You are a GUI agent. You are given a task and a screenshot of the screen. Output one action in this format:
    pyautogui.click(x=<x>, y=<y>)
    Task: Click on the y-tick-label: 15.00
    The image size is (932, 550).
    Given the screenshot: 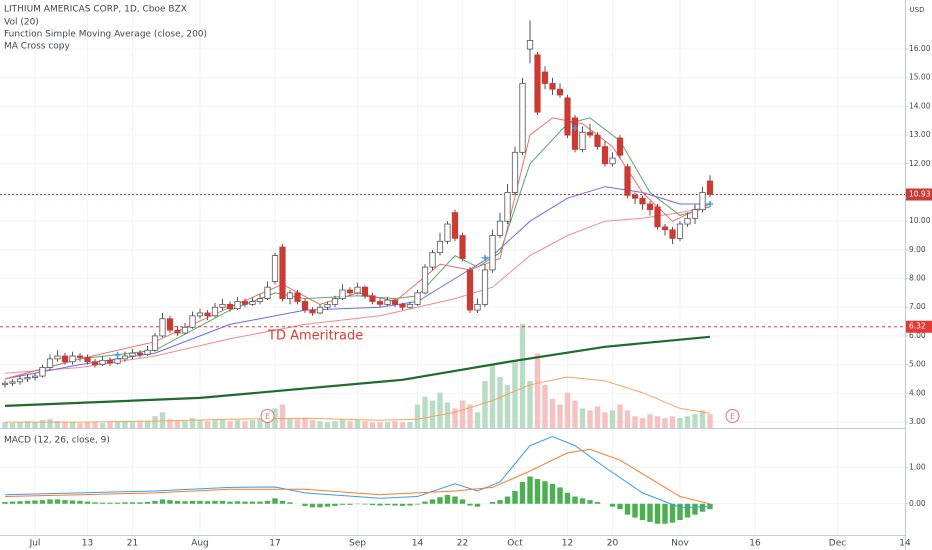 What is the action you would take?
    pyautogui.click(x=920, y=77)
    